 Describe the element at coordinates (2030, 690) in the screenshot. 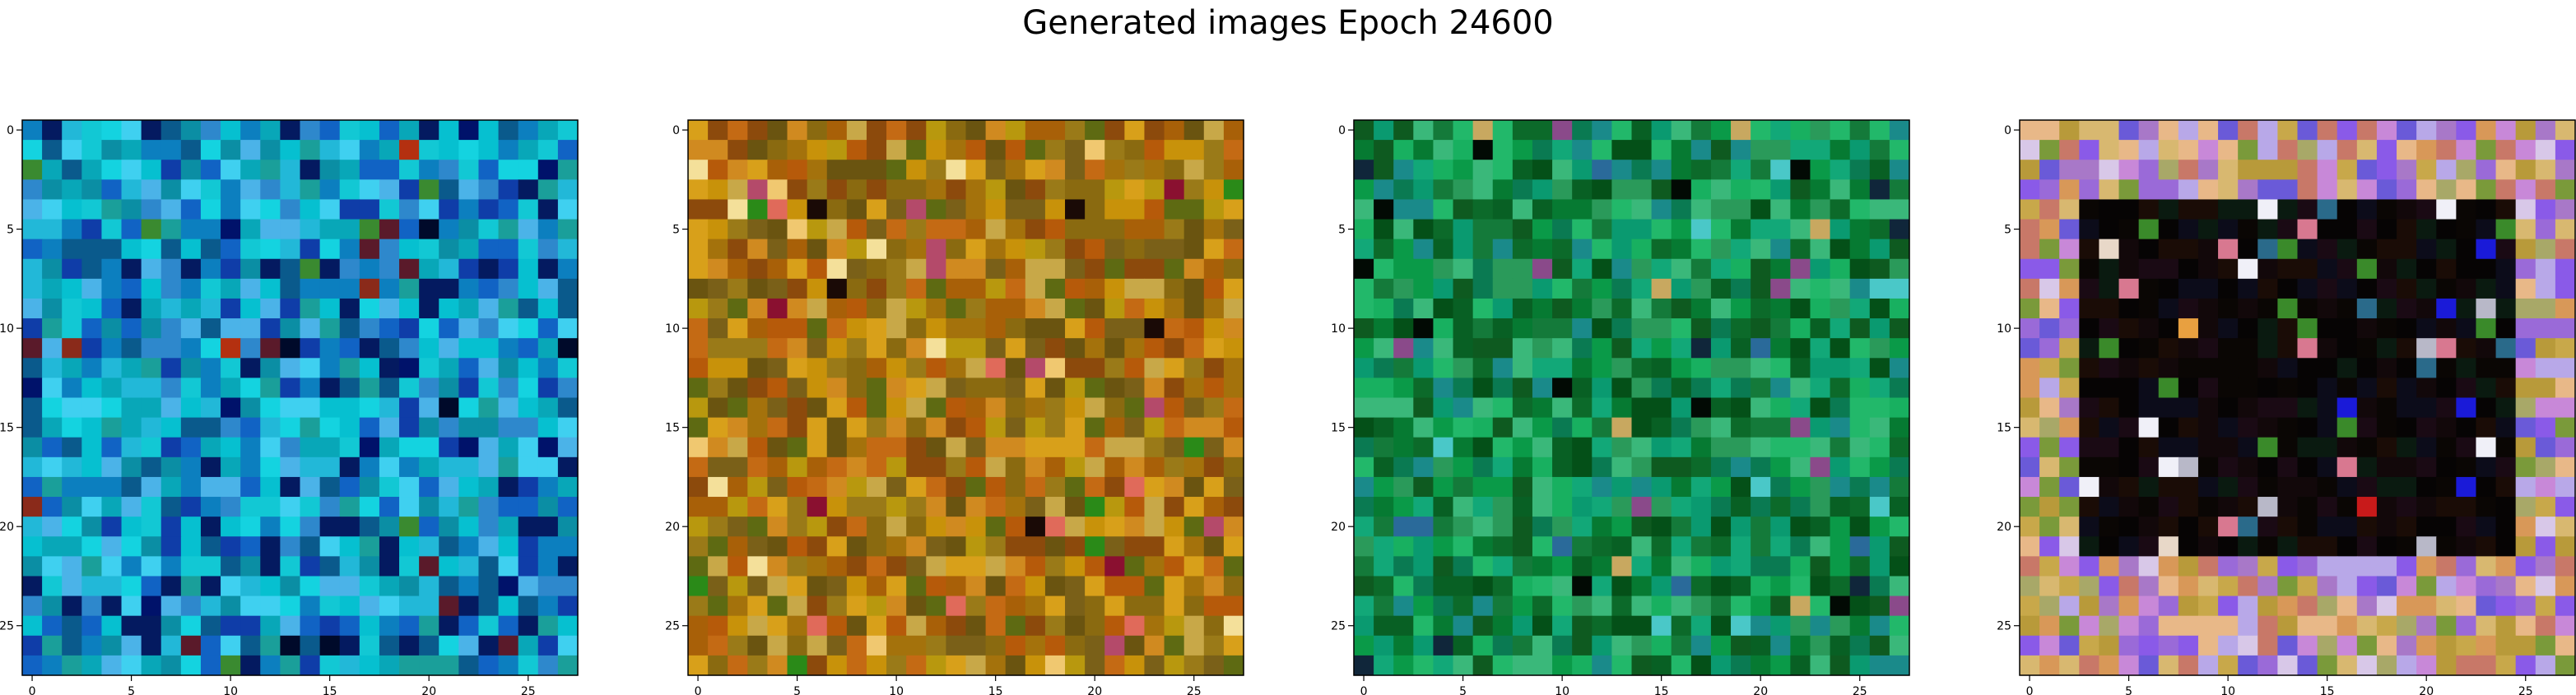

I see `x-tick-label: 0` at that location.